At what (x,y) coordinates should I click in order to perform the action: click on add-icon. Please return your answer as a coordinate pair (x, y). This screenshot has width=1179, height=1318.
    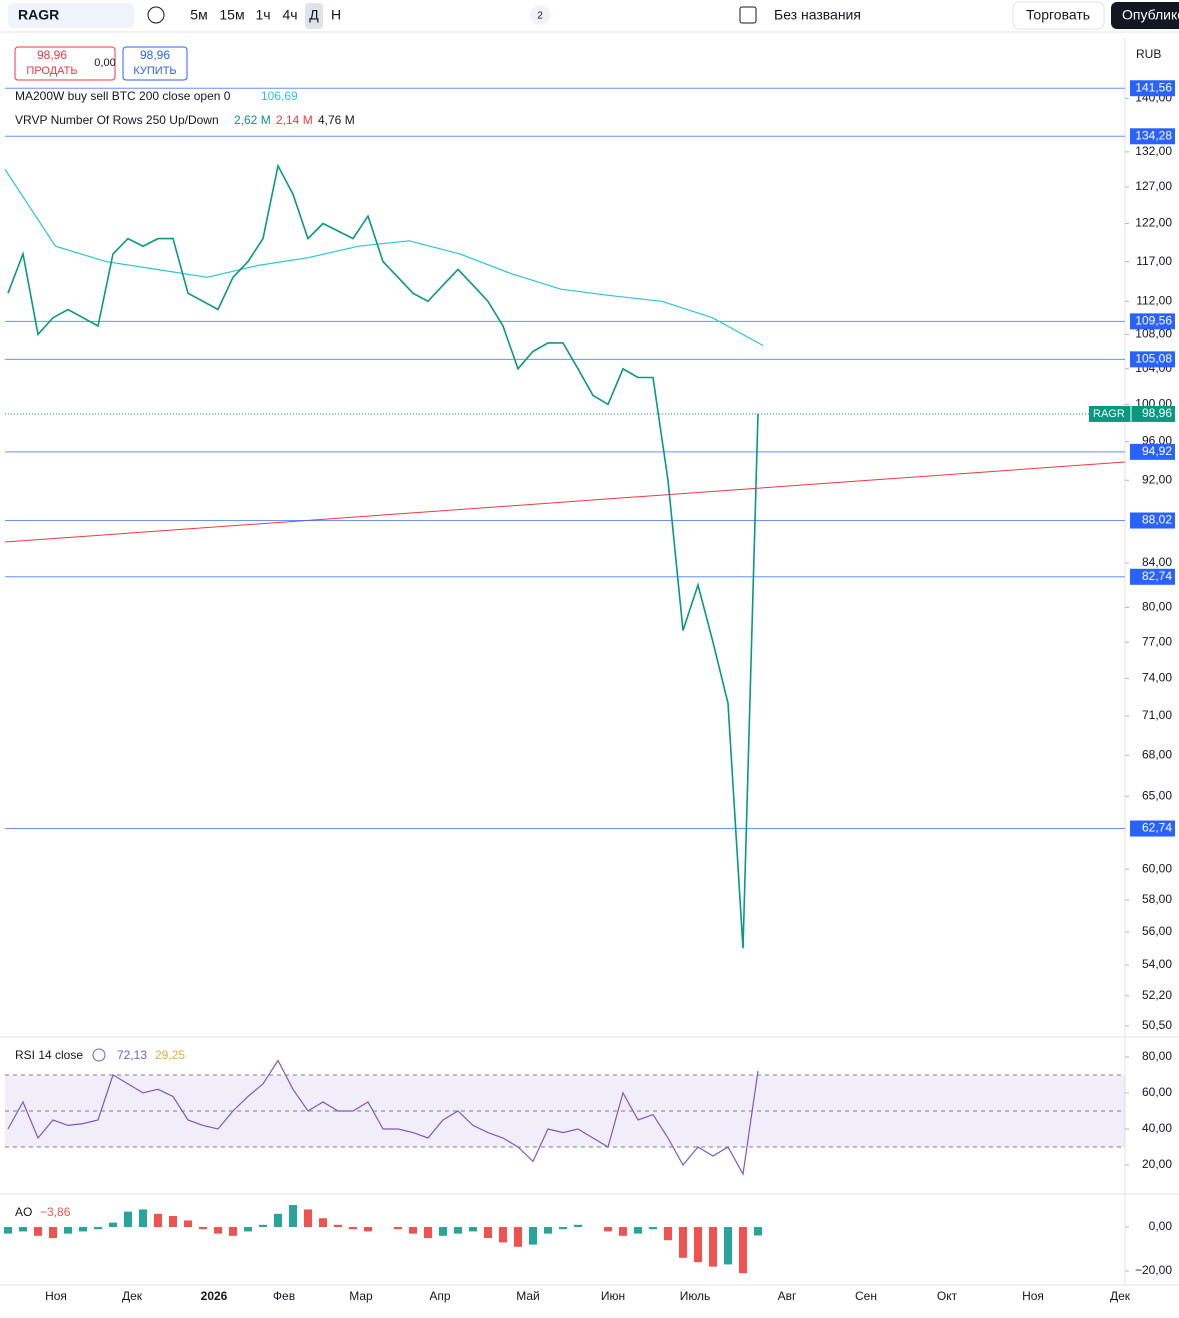
    Looking at the image, I should click on (156, 15).